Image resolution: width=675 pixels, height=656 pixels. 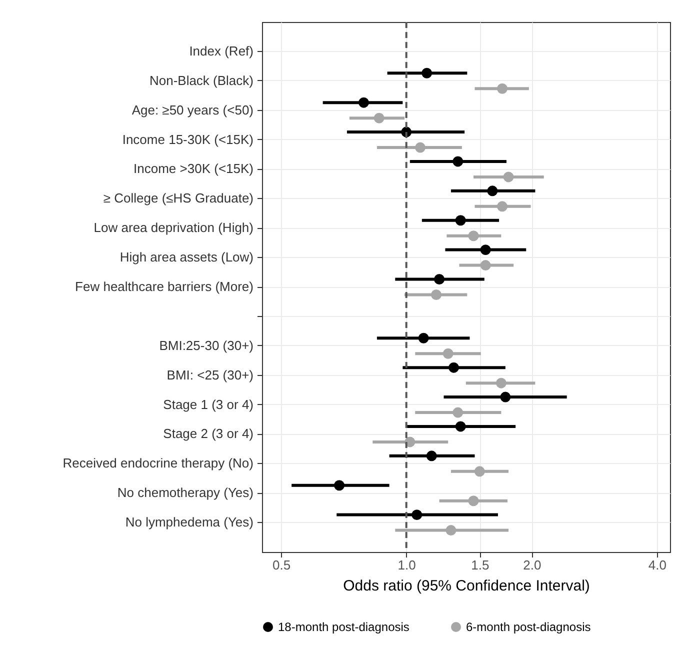 What do you see at coordinates (466, 586) in the screenshot?
I see `x-axis-title: Odds ratio (95% Confidence Interval)` at bounding box center [466, 586].